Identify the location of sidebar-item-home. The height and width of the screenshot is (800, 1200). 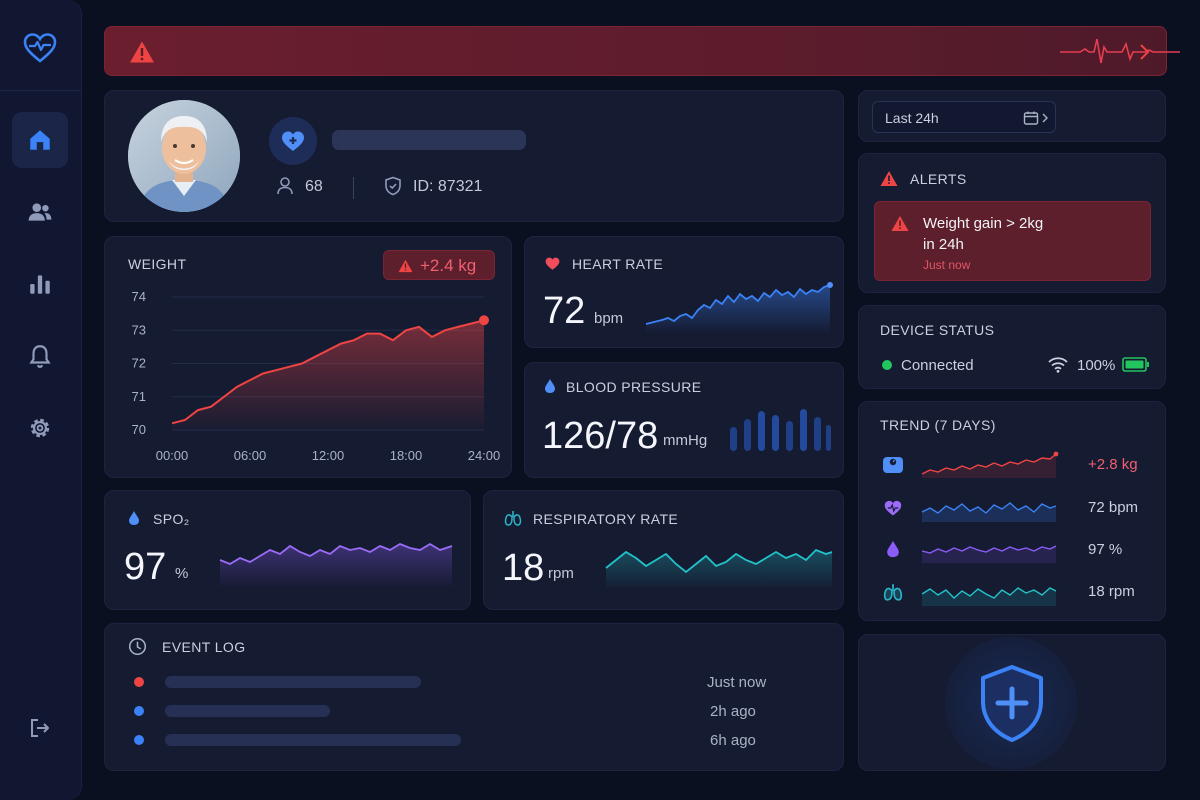
(40, 140).